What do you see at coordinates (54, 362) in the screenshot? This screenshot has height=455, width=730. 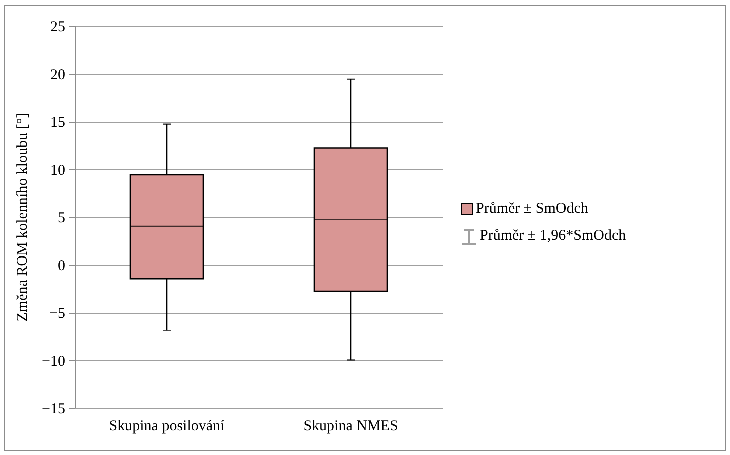 I see `y-tick-label: −10` at bounding box center [54, 362].